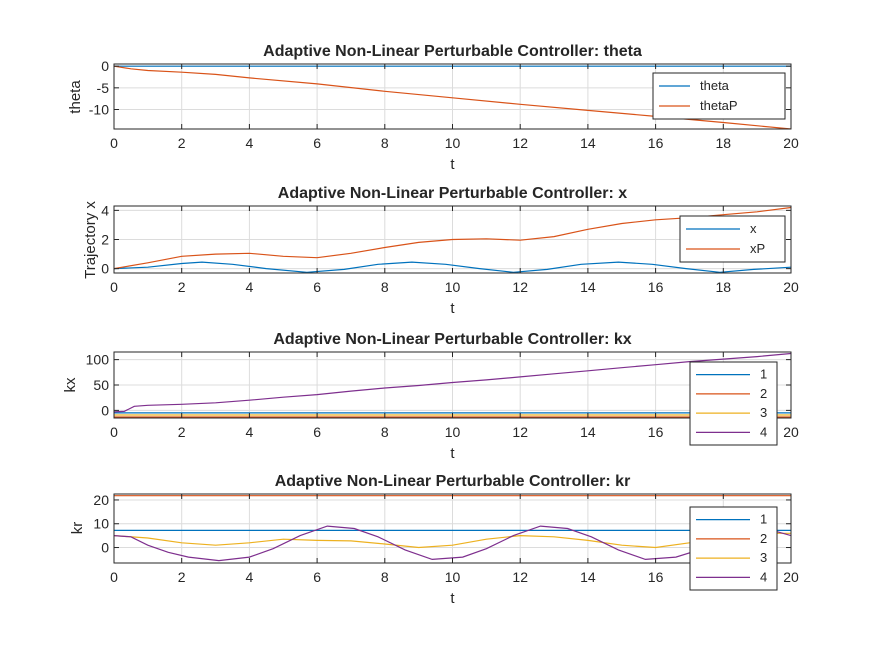 The image size is (875, 656). Describe the element at coordinates (101, 500) in the screenshot. I see `y-tick-label: 20` at that location.